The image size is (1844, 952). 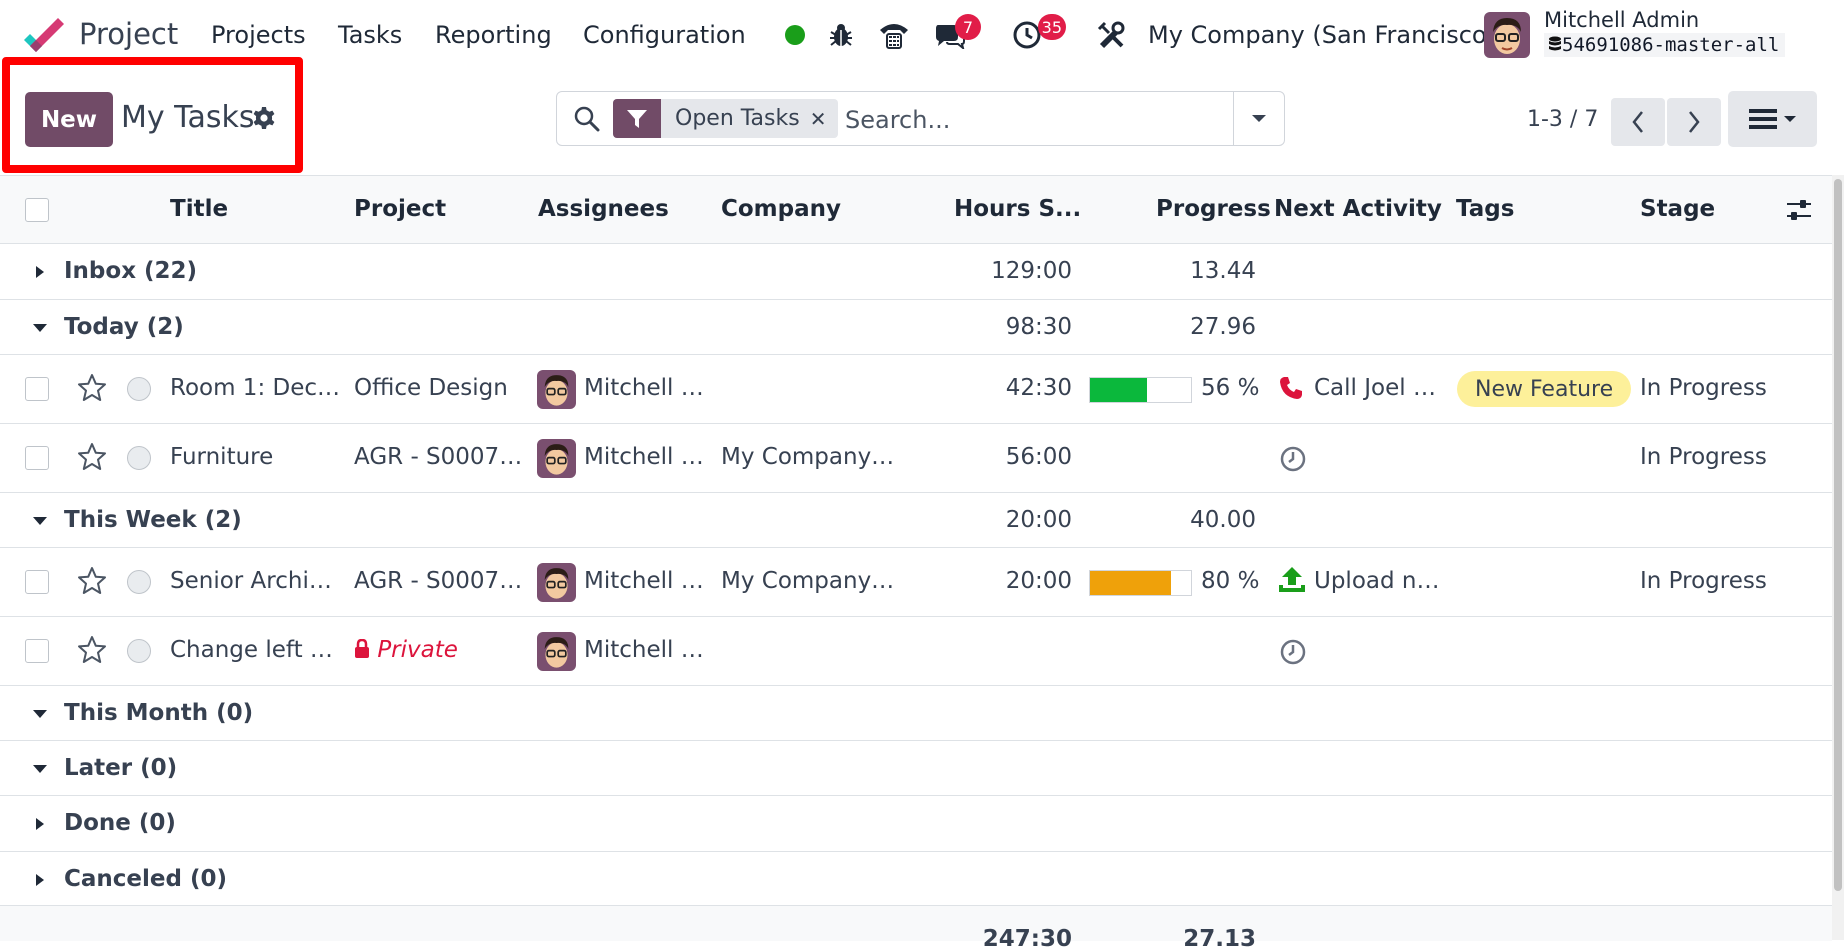 I want to click on select-all-checkbox, so click(x=37, y=210).